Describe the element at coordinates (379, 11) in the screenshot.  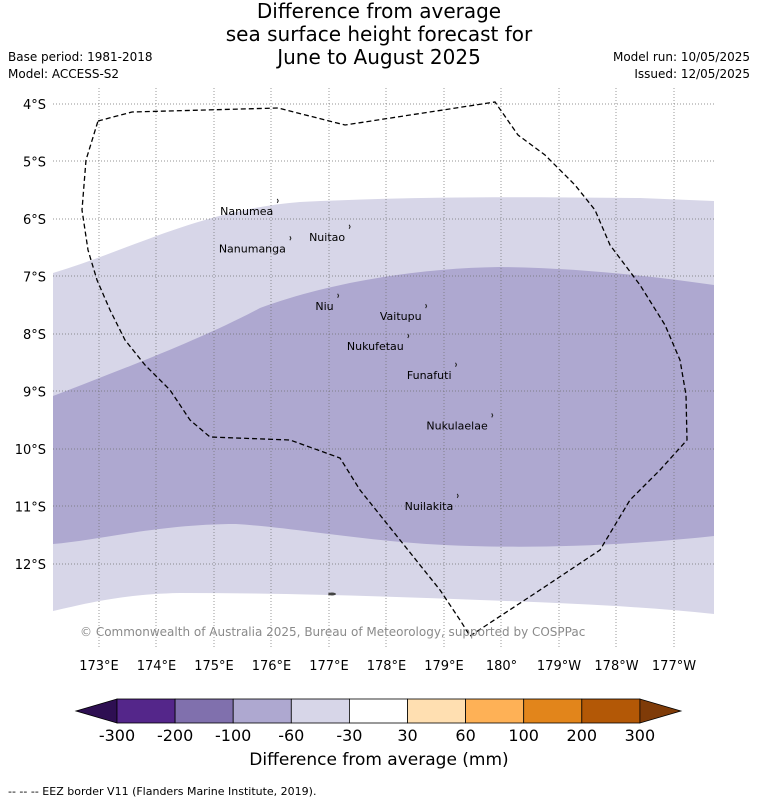
I see `title-line-1: Difference from average` at that location.